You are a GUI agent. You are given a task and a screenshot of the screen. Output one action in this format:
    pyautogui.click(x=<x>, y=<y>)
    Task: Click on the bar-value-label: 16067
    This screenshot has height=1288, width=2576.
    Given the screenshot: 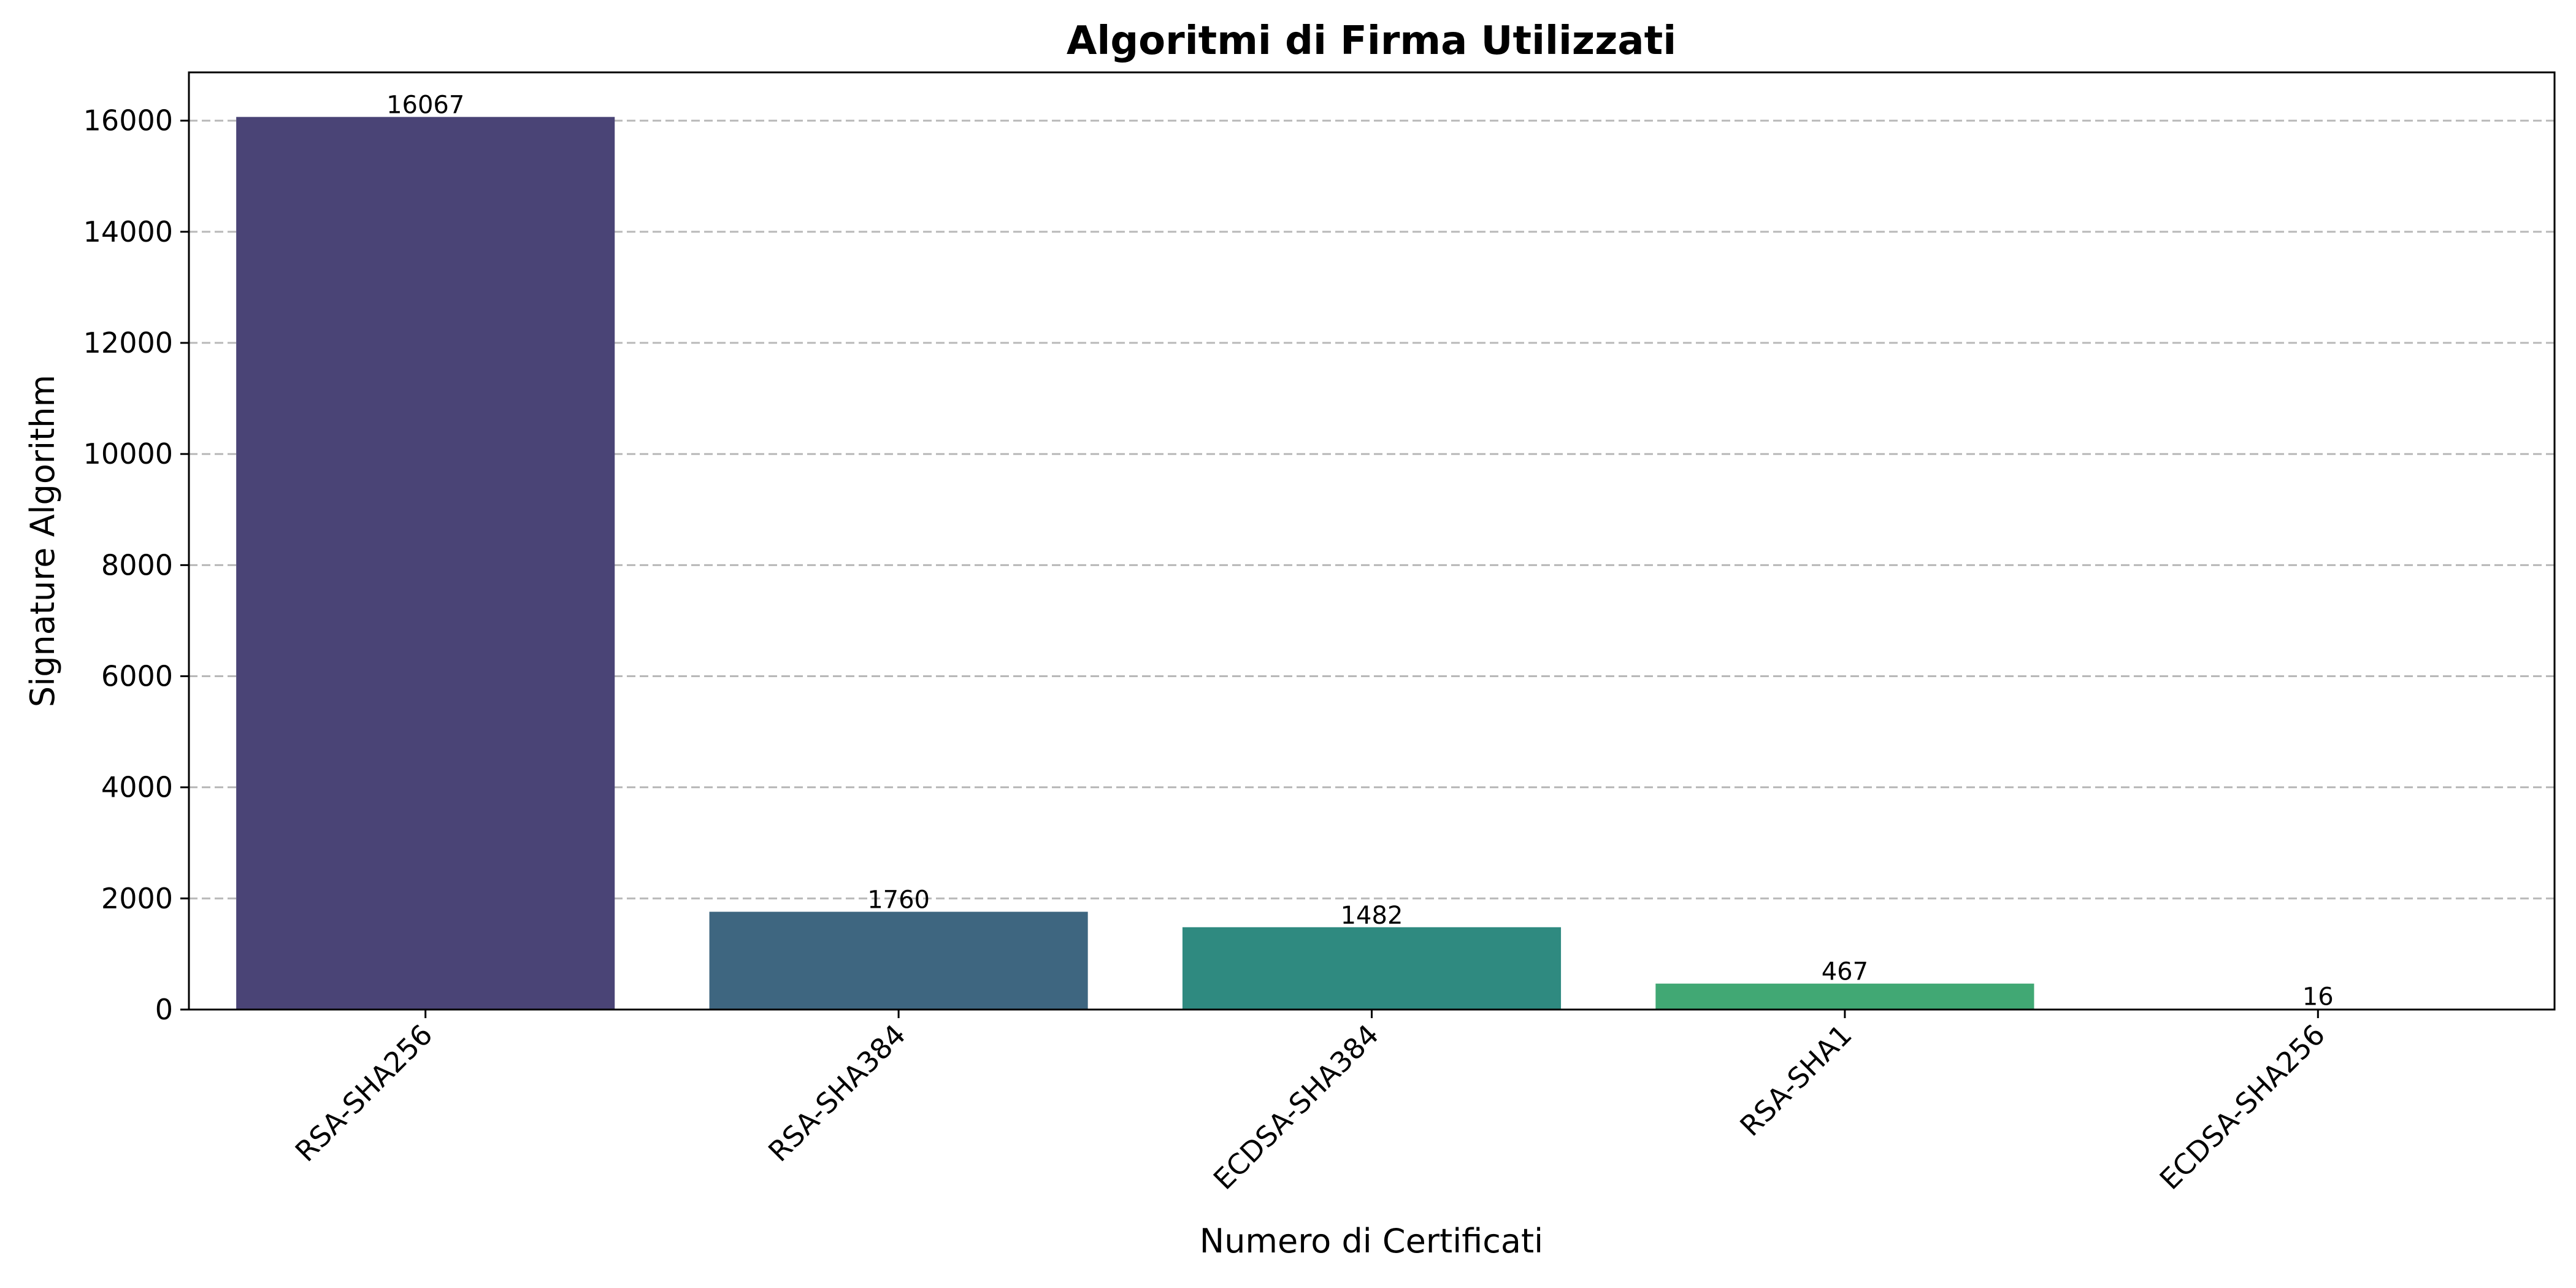 What is the action you would take?
    pyautogui.click(x=425, y=105)
    